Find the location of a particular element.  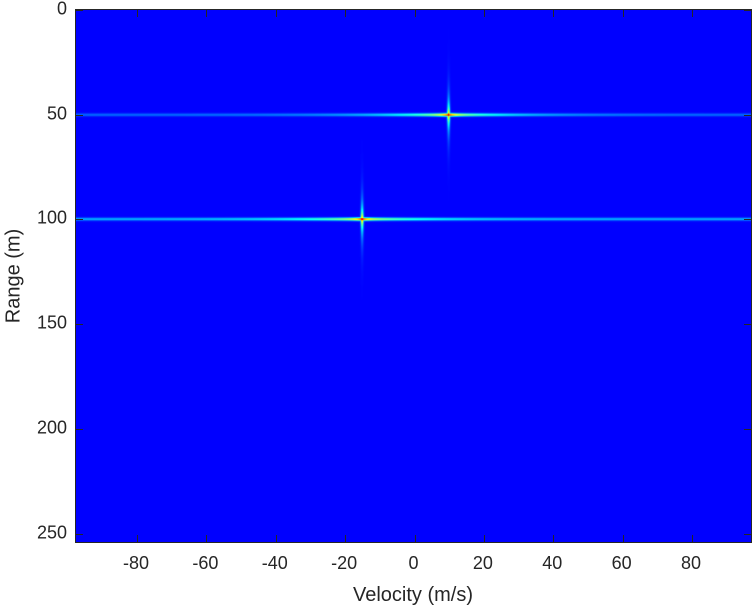

x-tick-label: 20 is located at coordinates (482, 563).